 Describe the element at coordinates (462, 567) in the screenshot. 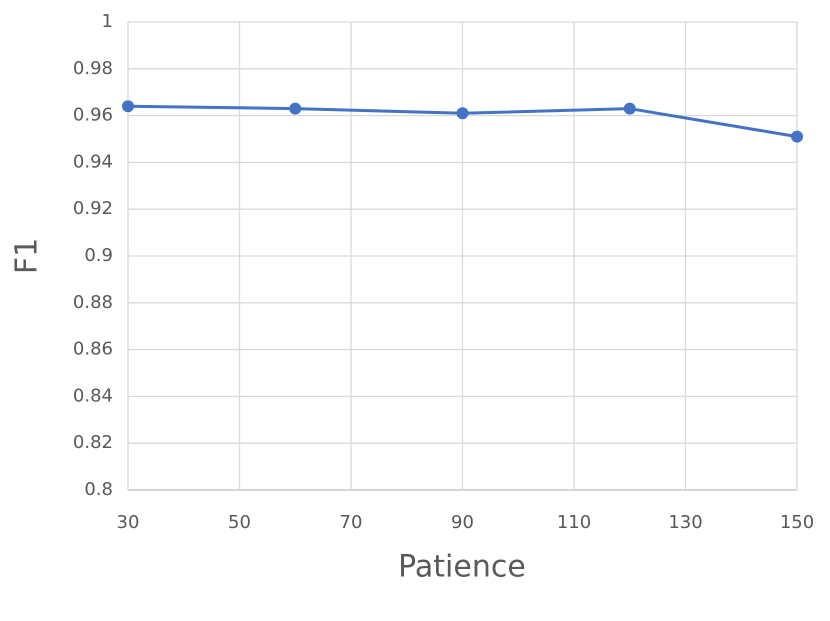

I see `x-axis-title: Patience` at that location.